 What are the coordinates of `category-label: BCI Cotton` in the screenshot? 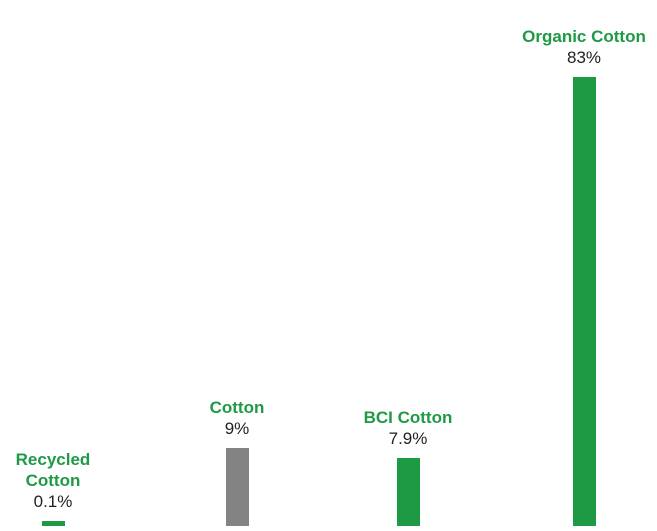 It's located at (408, 417).